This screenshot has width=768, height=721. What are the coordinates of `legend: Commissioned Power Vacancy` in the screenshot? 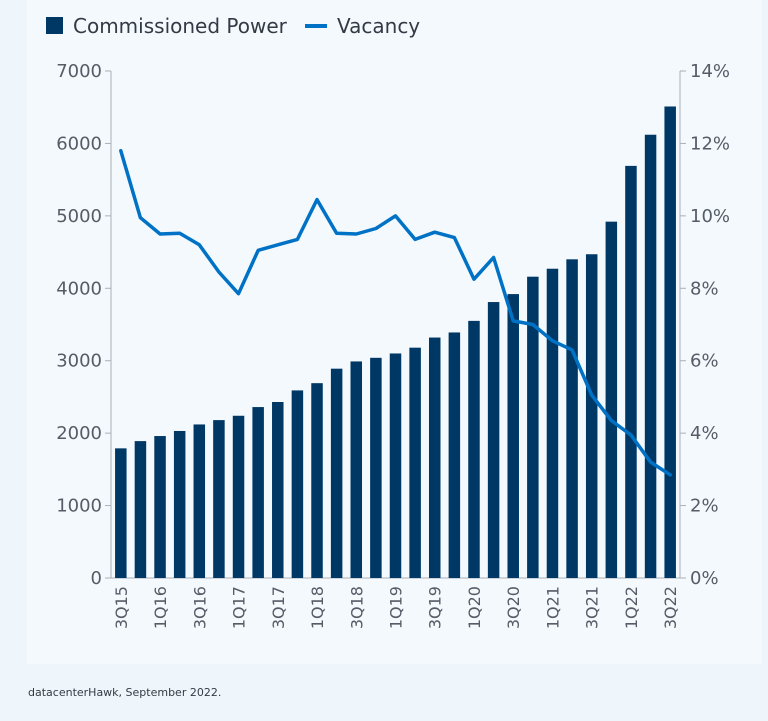 It's located at (233, 26).